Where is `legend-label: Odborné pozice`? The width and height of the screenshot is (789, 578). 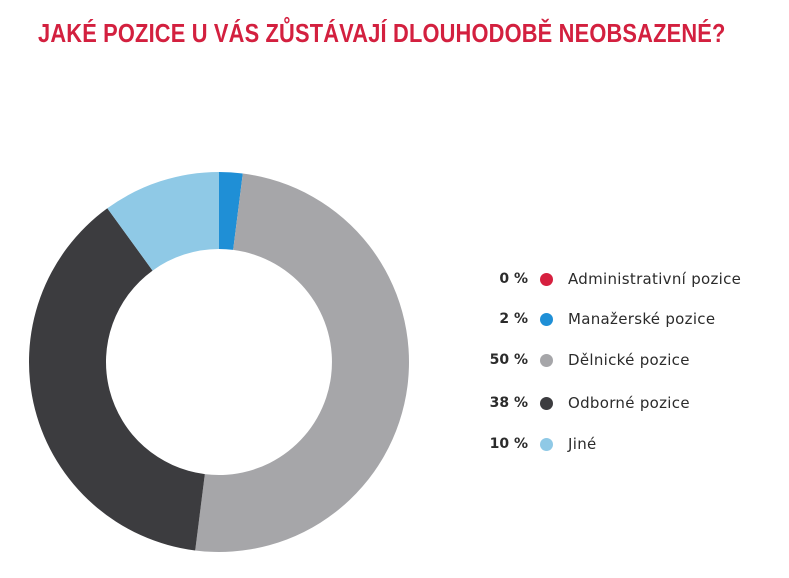 legend-label: Odborné pozice is located at coordinates (629, 403).